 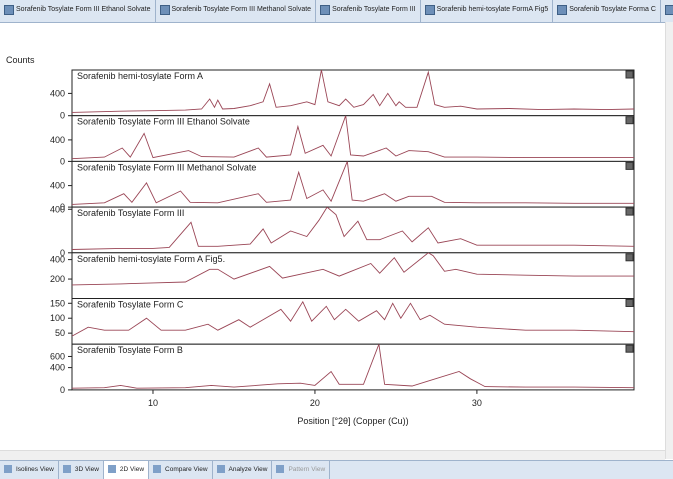 I want to click on panel-title: Sorafenib hemi-tosylate Form A, so click(x=140, y=76).